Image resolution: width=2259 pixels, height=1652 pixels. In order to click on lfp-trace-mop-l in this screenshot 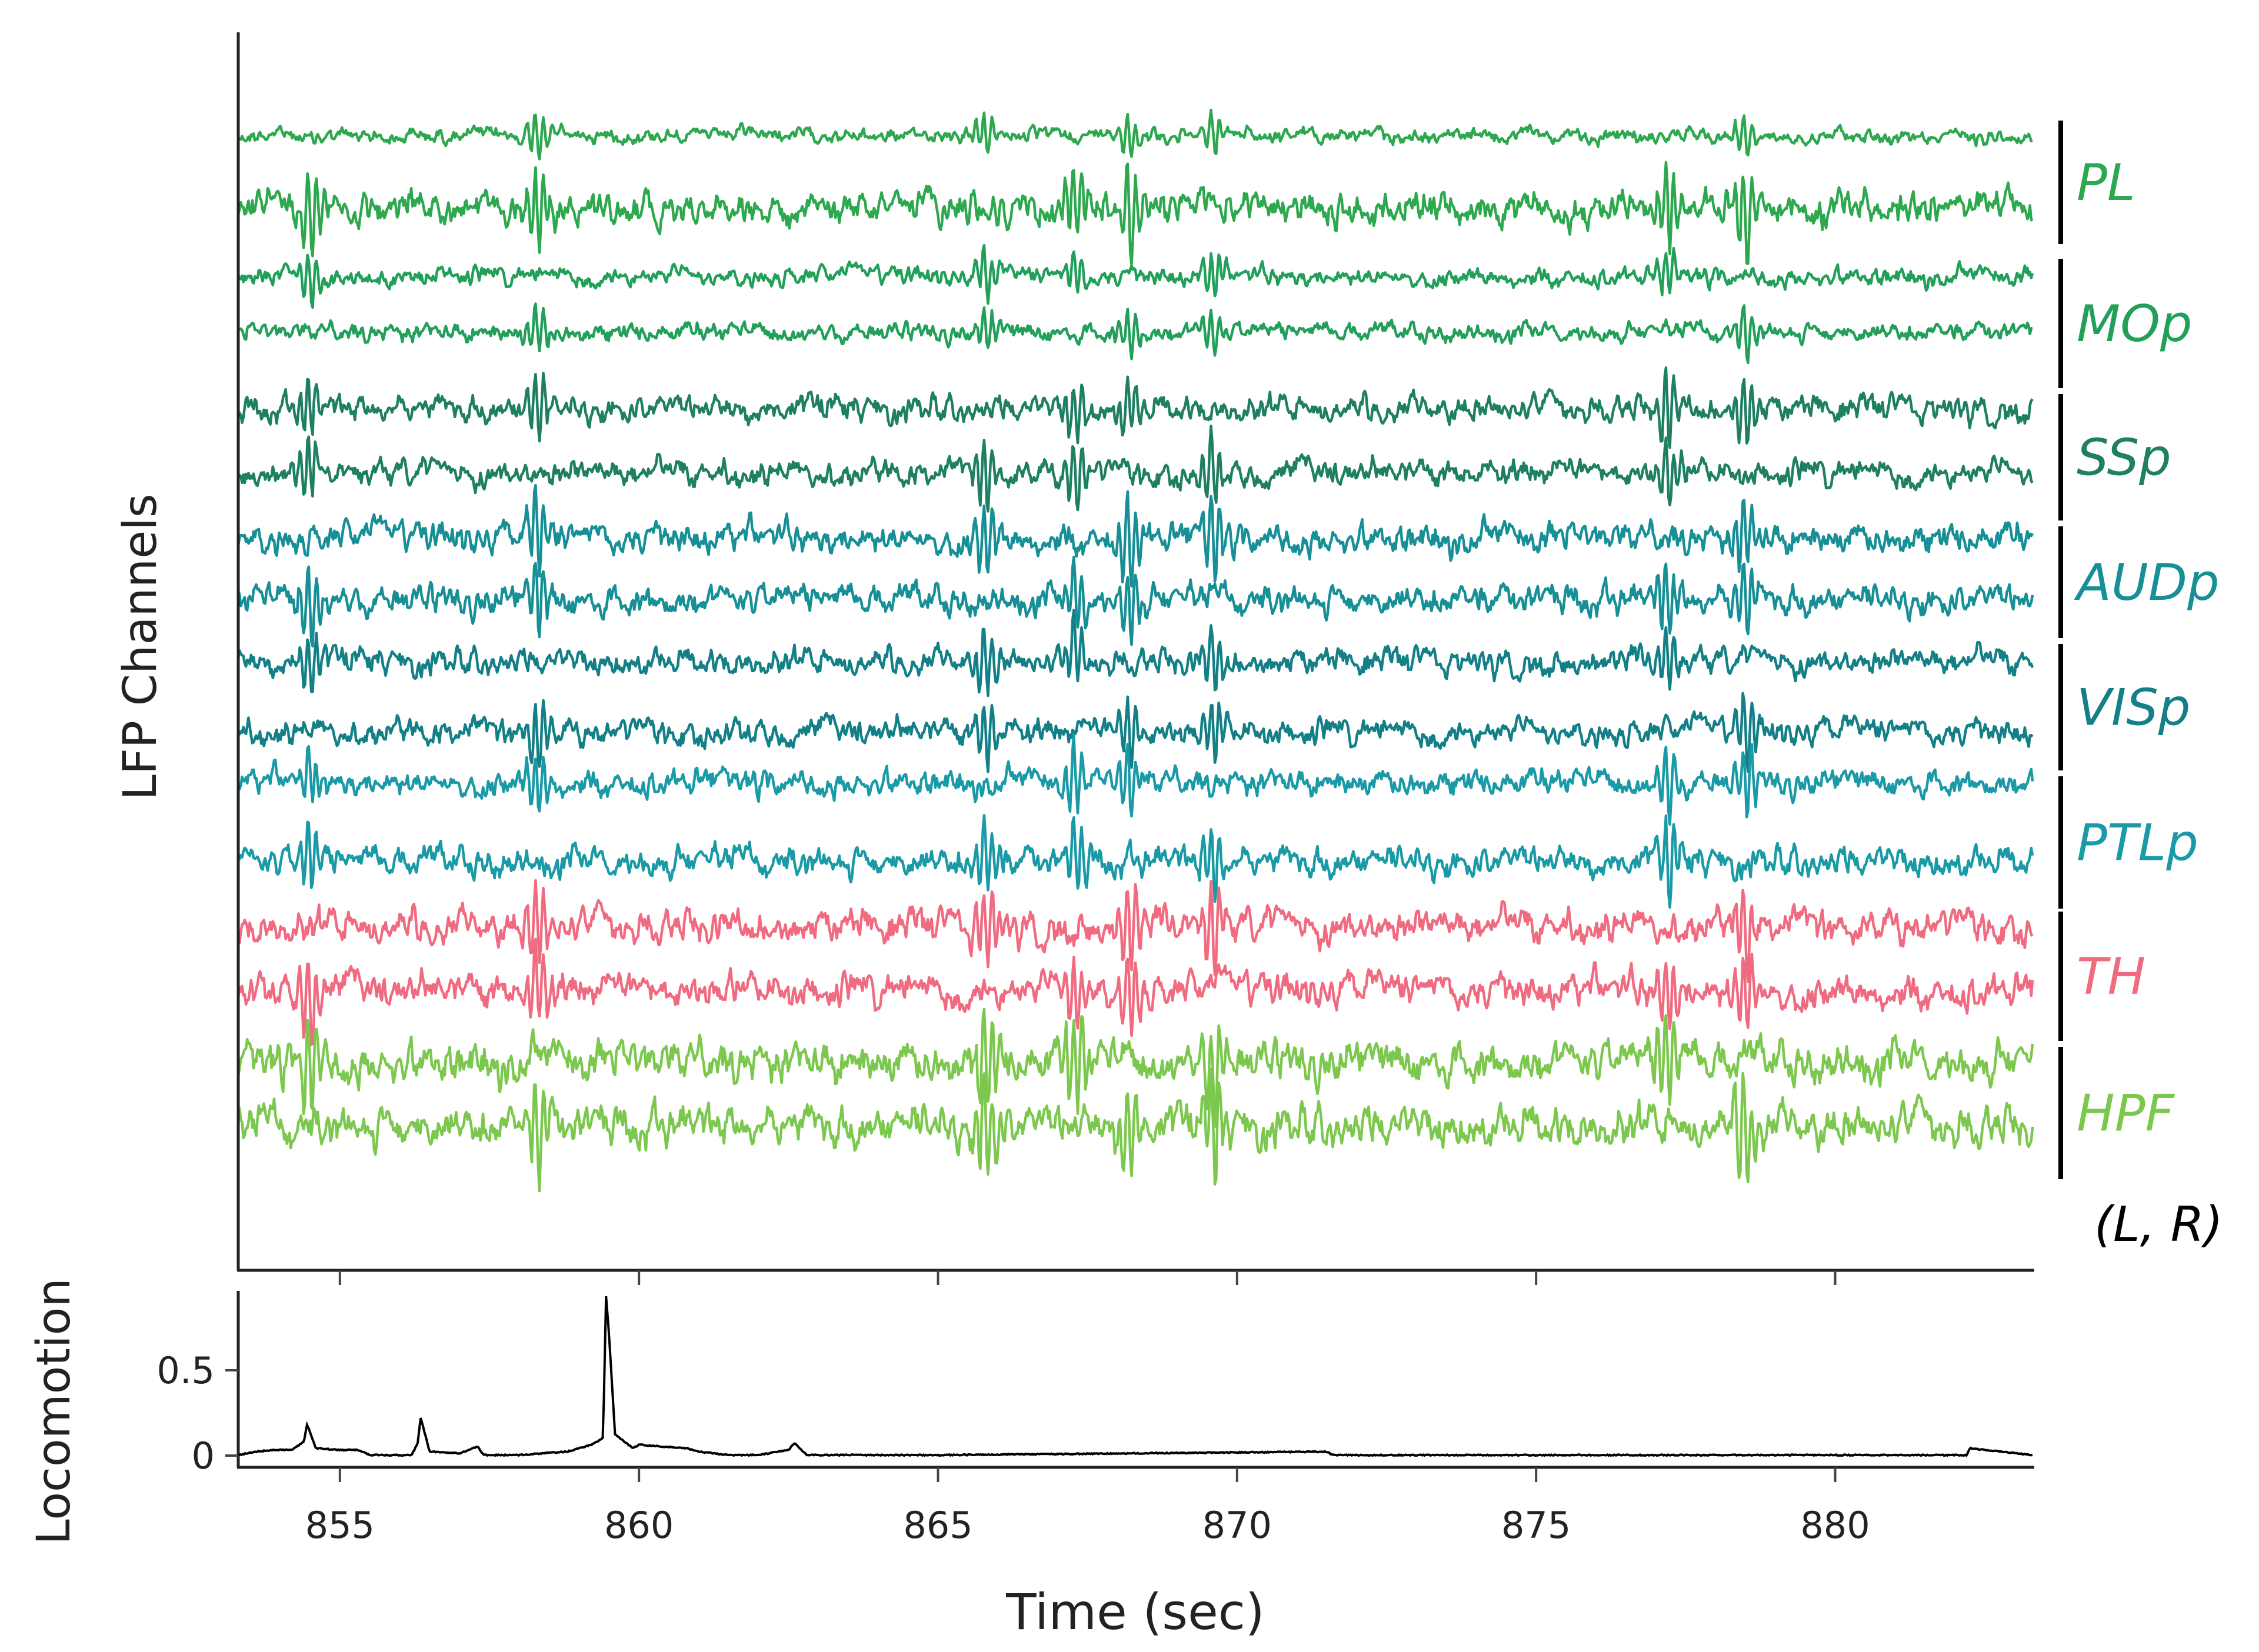, I will do `click(1135, 276)`.